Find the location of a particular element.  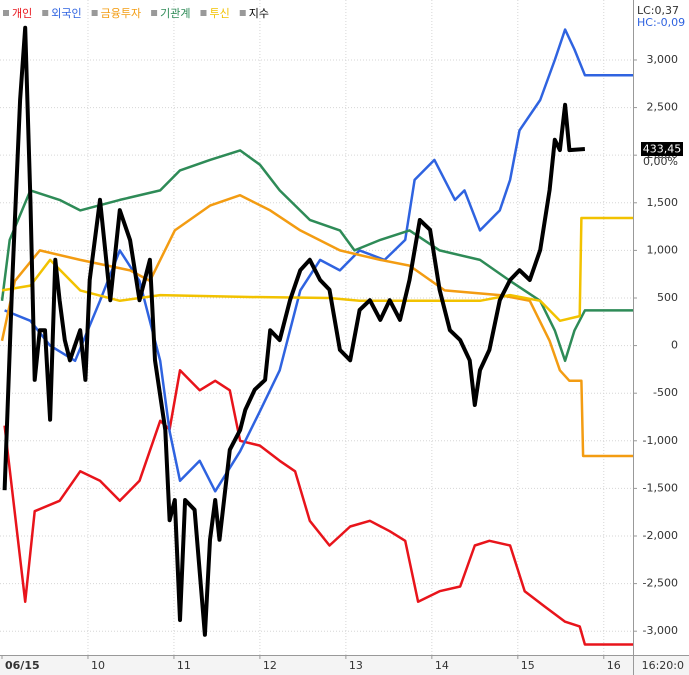

x-tick-label: 15 is located at coordinates (528, 665).